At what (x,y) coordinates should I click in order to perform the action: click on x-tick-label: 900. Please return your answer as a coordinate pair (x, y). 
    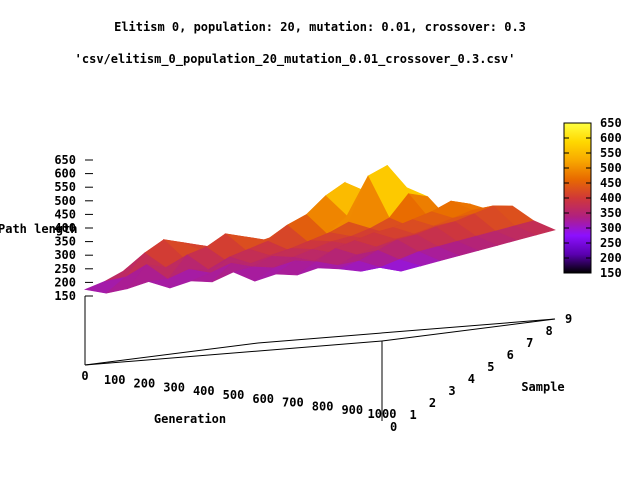
    Looking at the image, I should click on (352, 410).